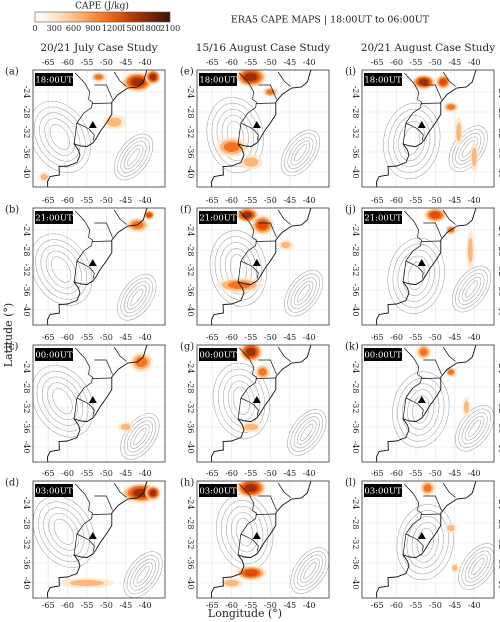 The height and width of the screenshot is (622, 500). Describe the element at coordinates (92, 28) in the screenshot. I see `colorbar-tick-label: 900` at that location.